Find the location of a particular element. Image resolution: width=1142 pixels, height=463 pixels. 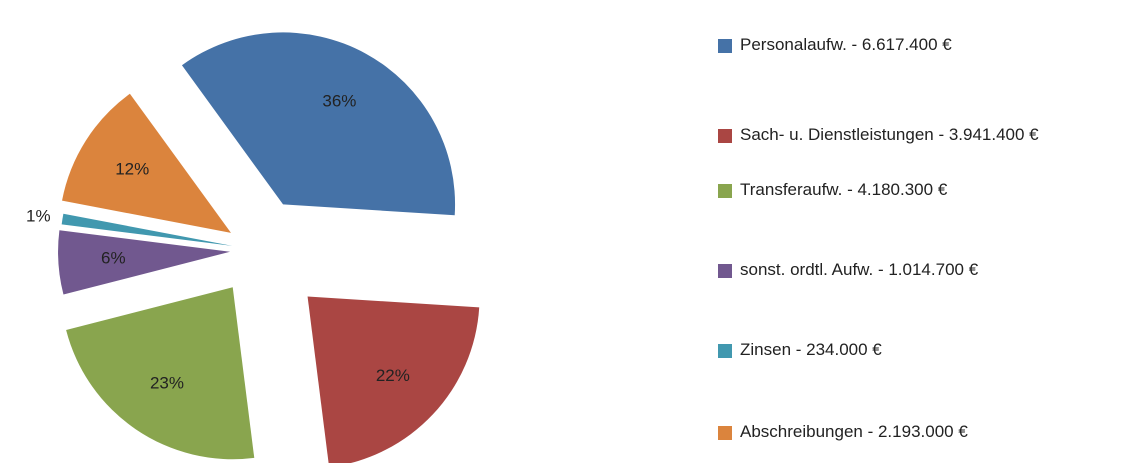

legend-item: Sach- u. Dienstleistungen - 3.941.400 € is located at coordinates (903, 135).